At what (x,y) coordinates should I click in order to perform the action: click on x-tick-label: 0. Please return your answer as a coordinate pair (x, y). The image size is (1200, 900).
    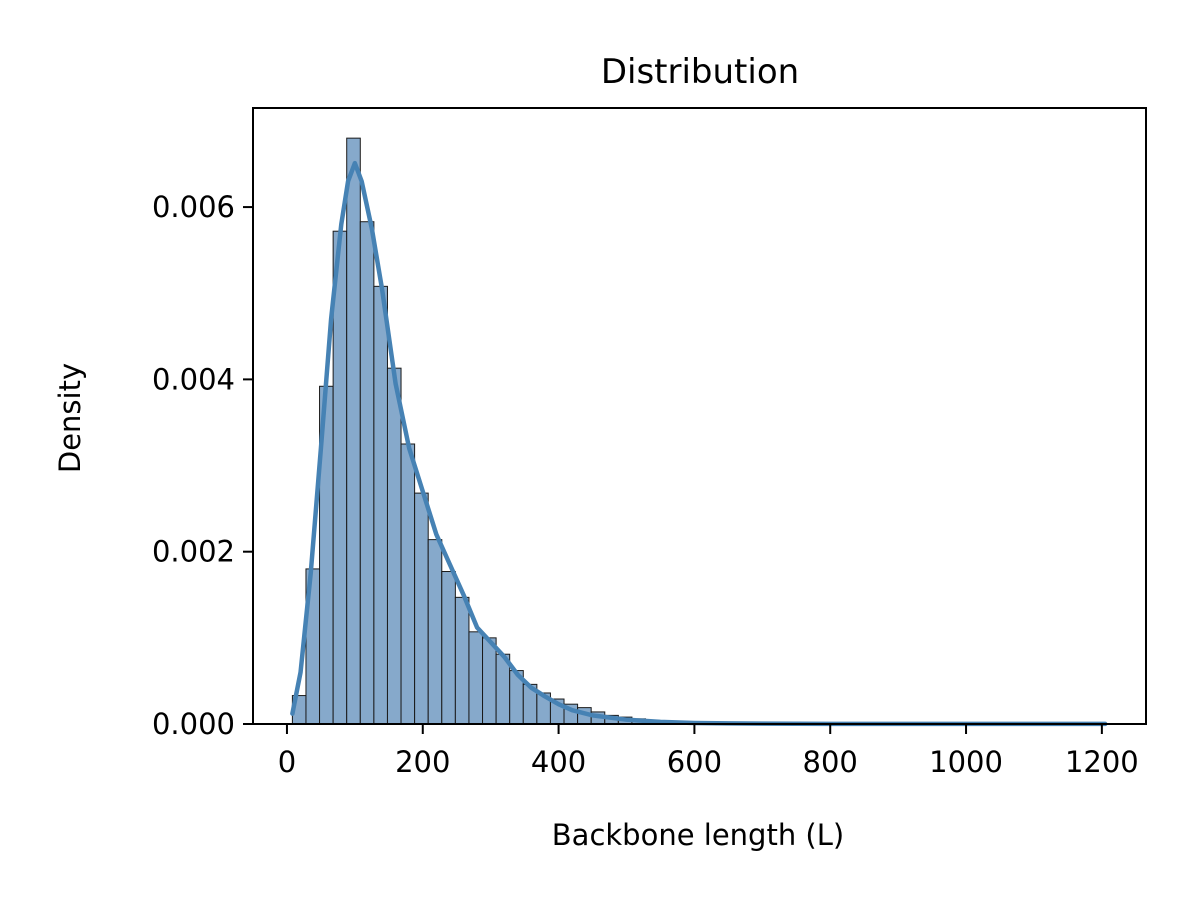
    Looking at the image, I should click on (287, 762).